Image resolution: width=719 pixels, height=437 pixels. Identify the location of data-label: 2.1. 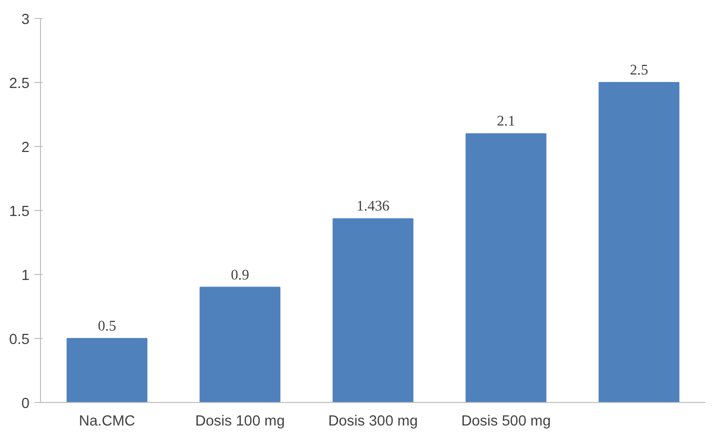
(506, 122).